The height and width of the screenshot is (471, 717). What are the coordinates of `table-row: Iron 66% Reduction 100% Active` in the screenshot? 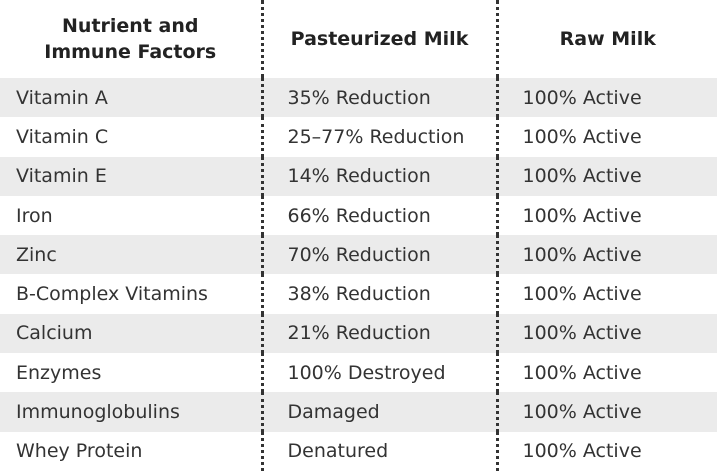 It's located at (358, 215).